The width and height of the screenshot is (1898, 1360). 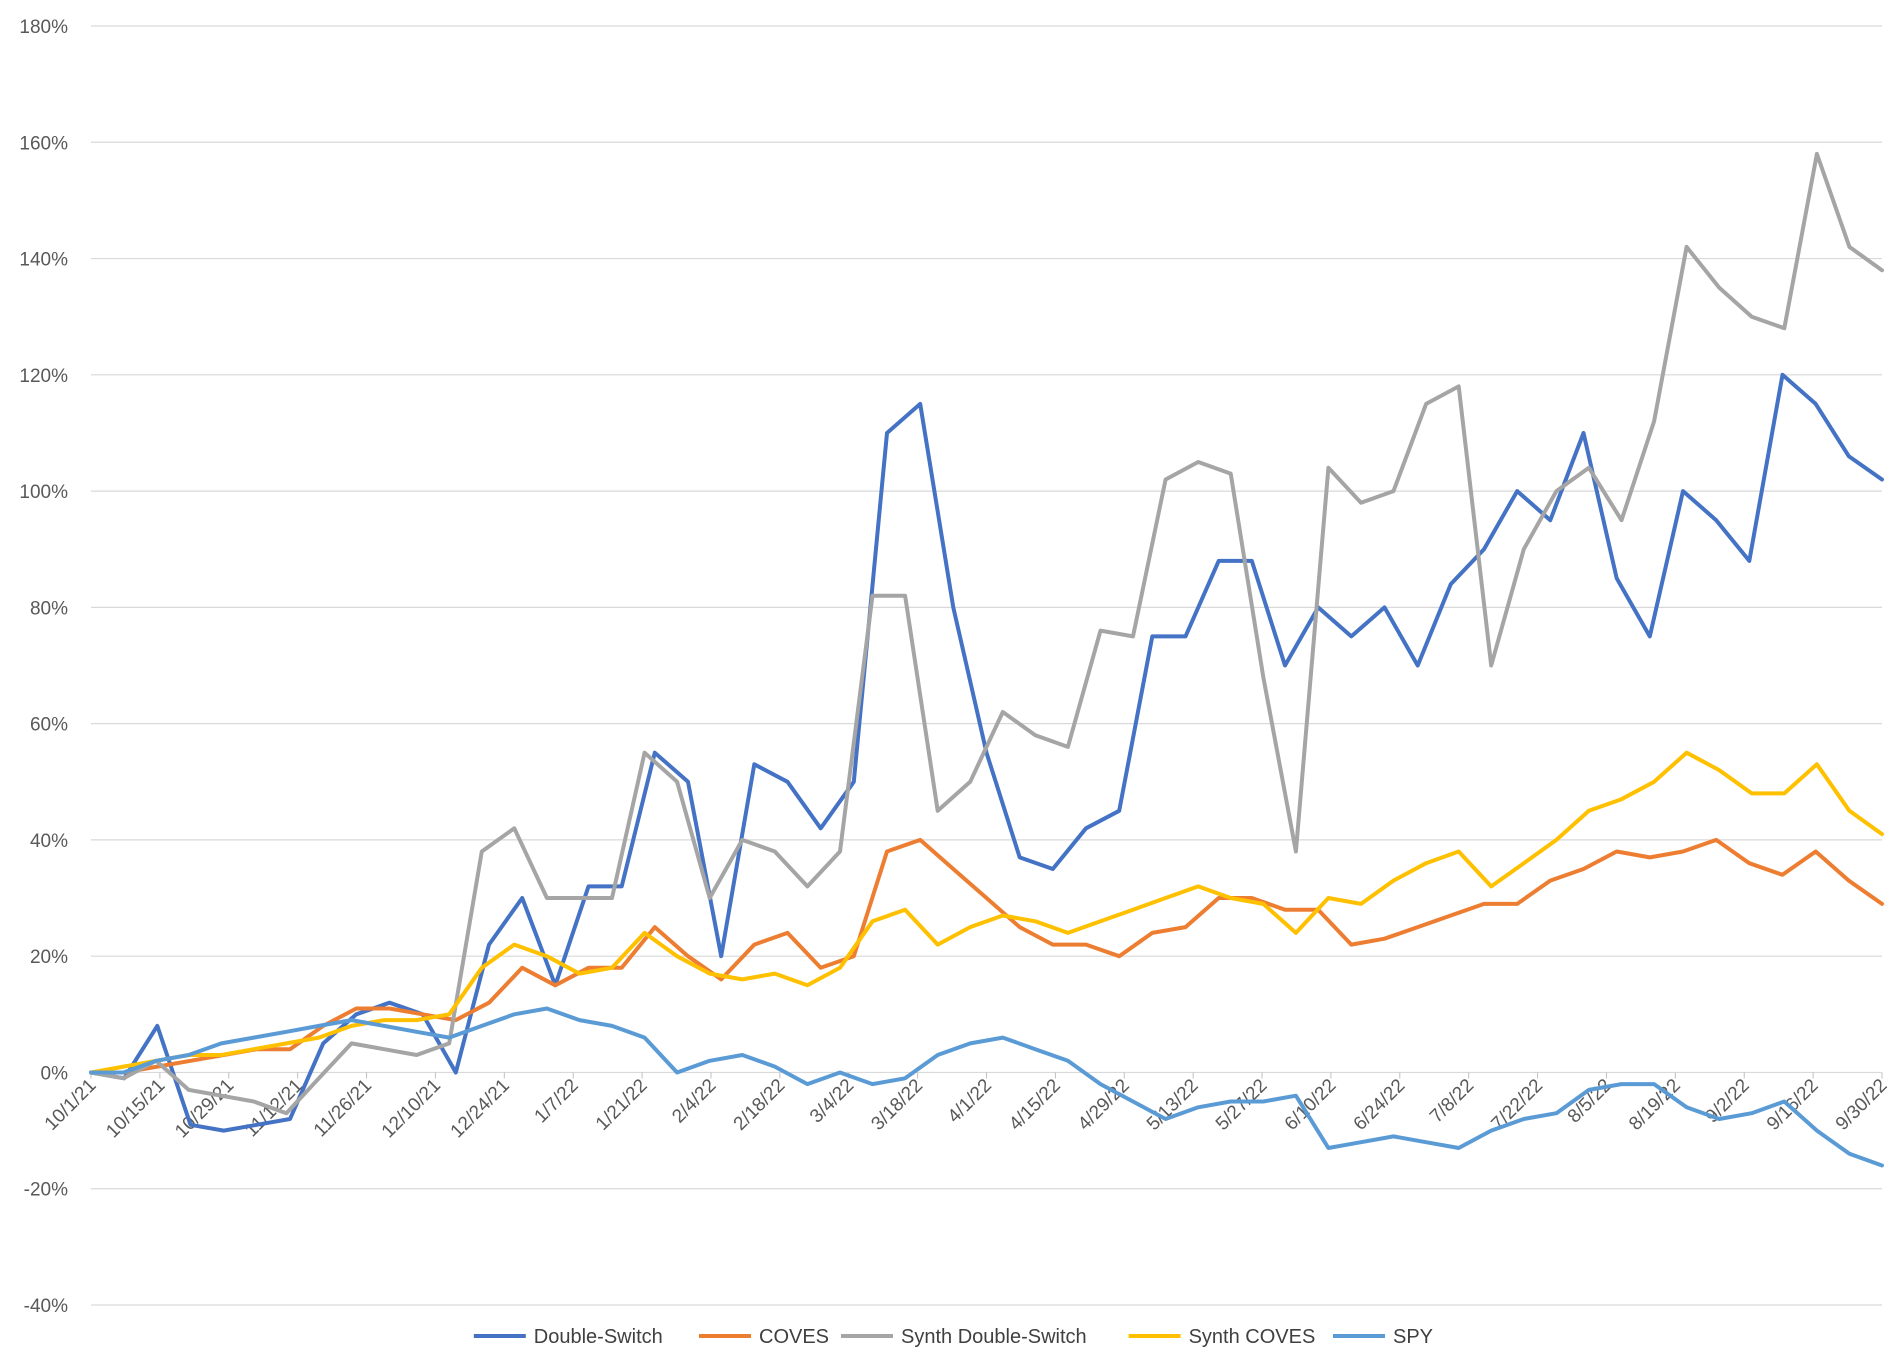 I want to click on legend-label-coves: COVES, so click(x=794, y=1337).